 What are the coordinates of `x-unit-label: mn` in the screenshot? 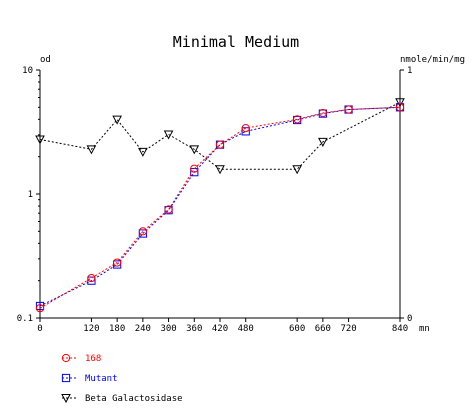 It's located at (424, 329).